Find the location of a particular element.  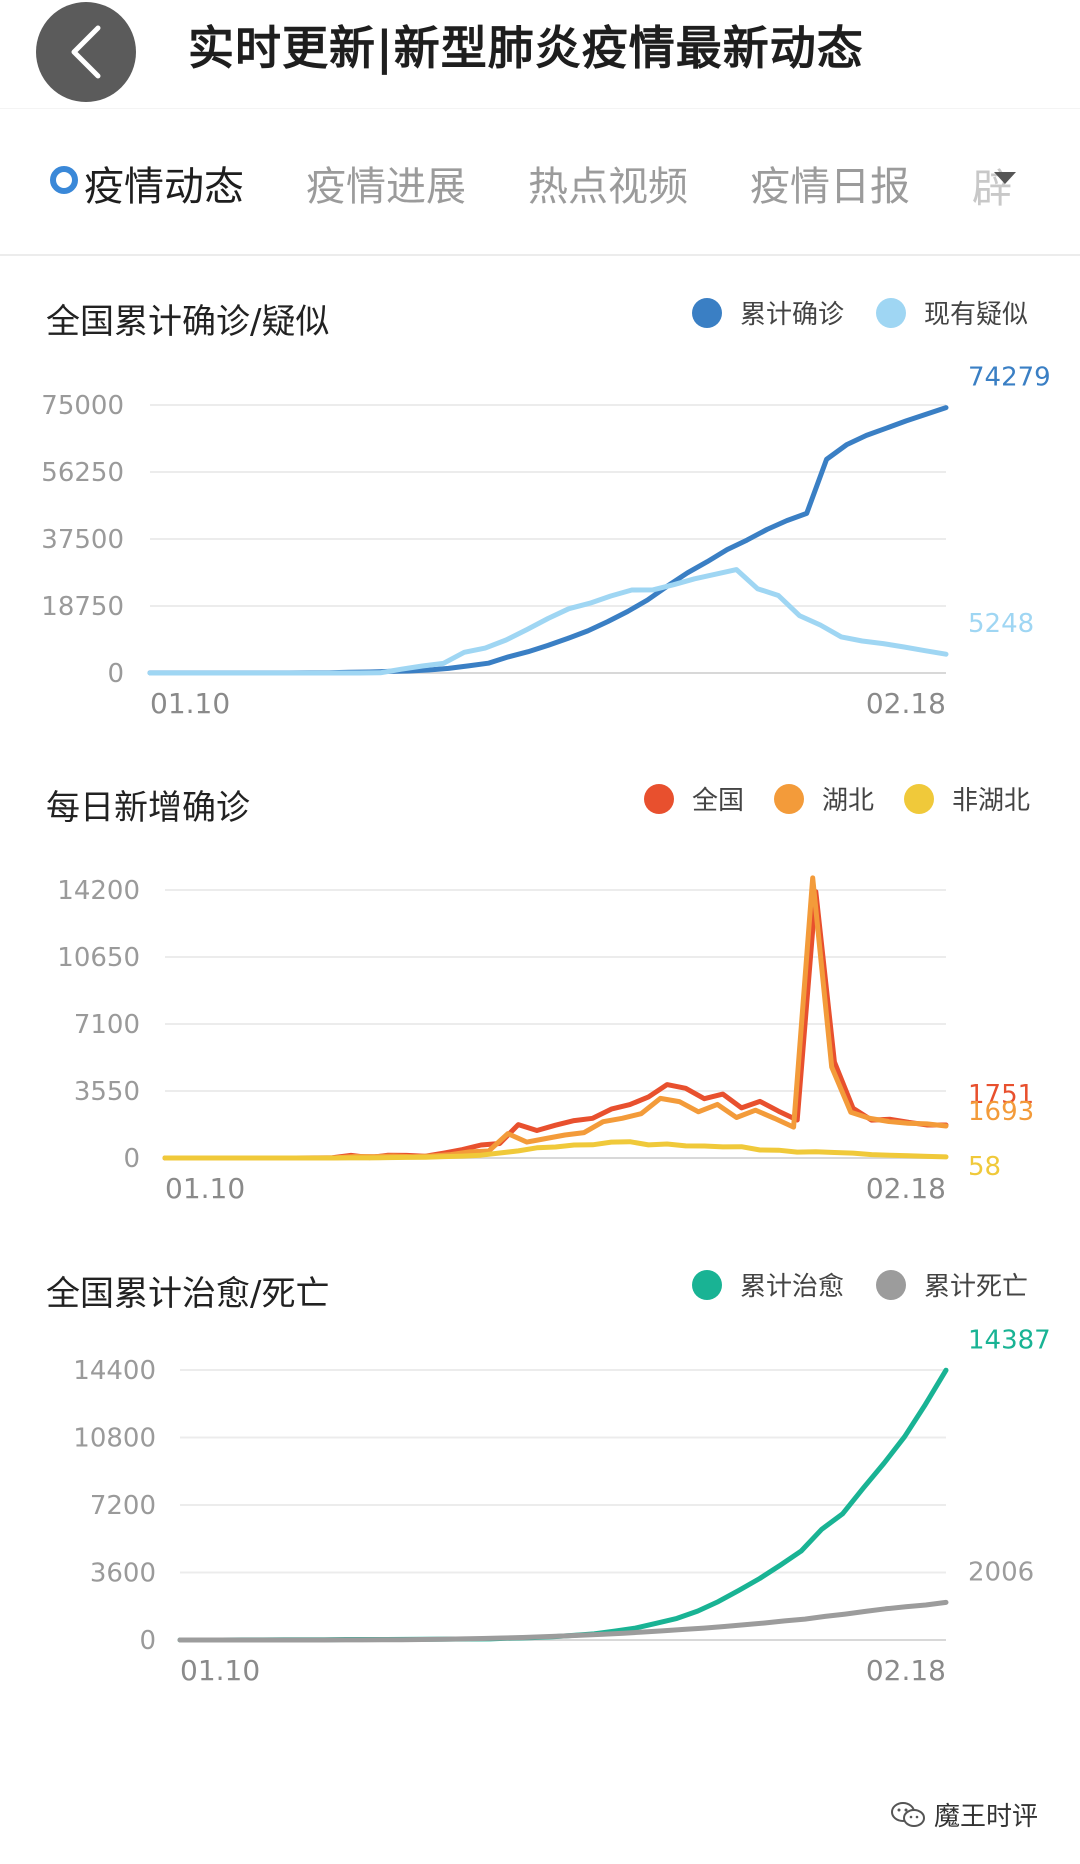

chevron-left-icon is located at coordinates (86, 52).